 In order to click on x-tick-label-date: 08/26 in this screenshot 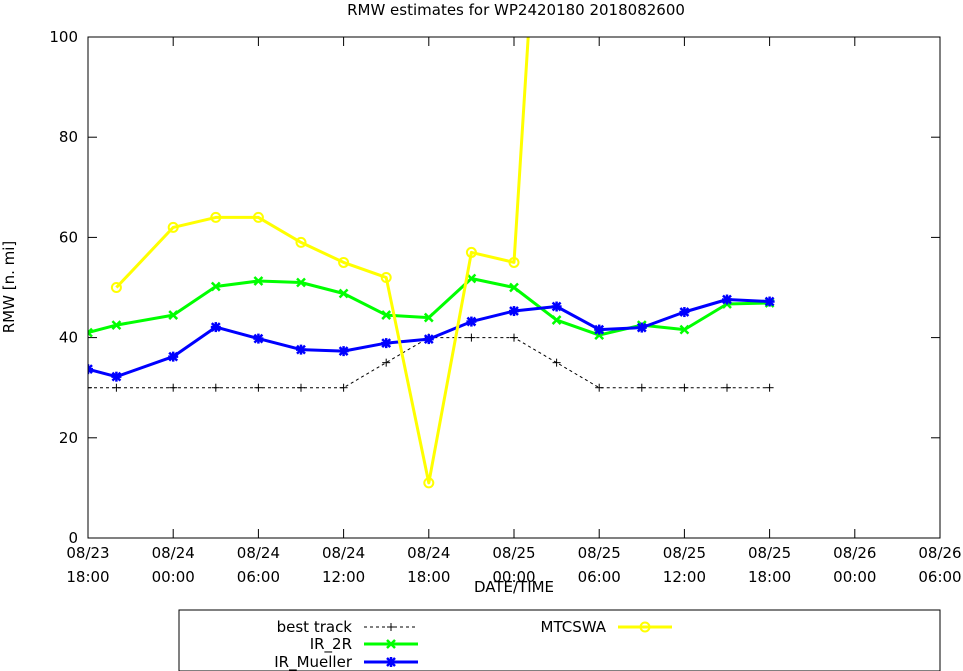, I will do `click(939, 553)`.